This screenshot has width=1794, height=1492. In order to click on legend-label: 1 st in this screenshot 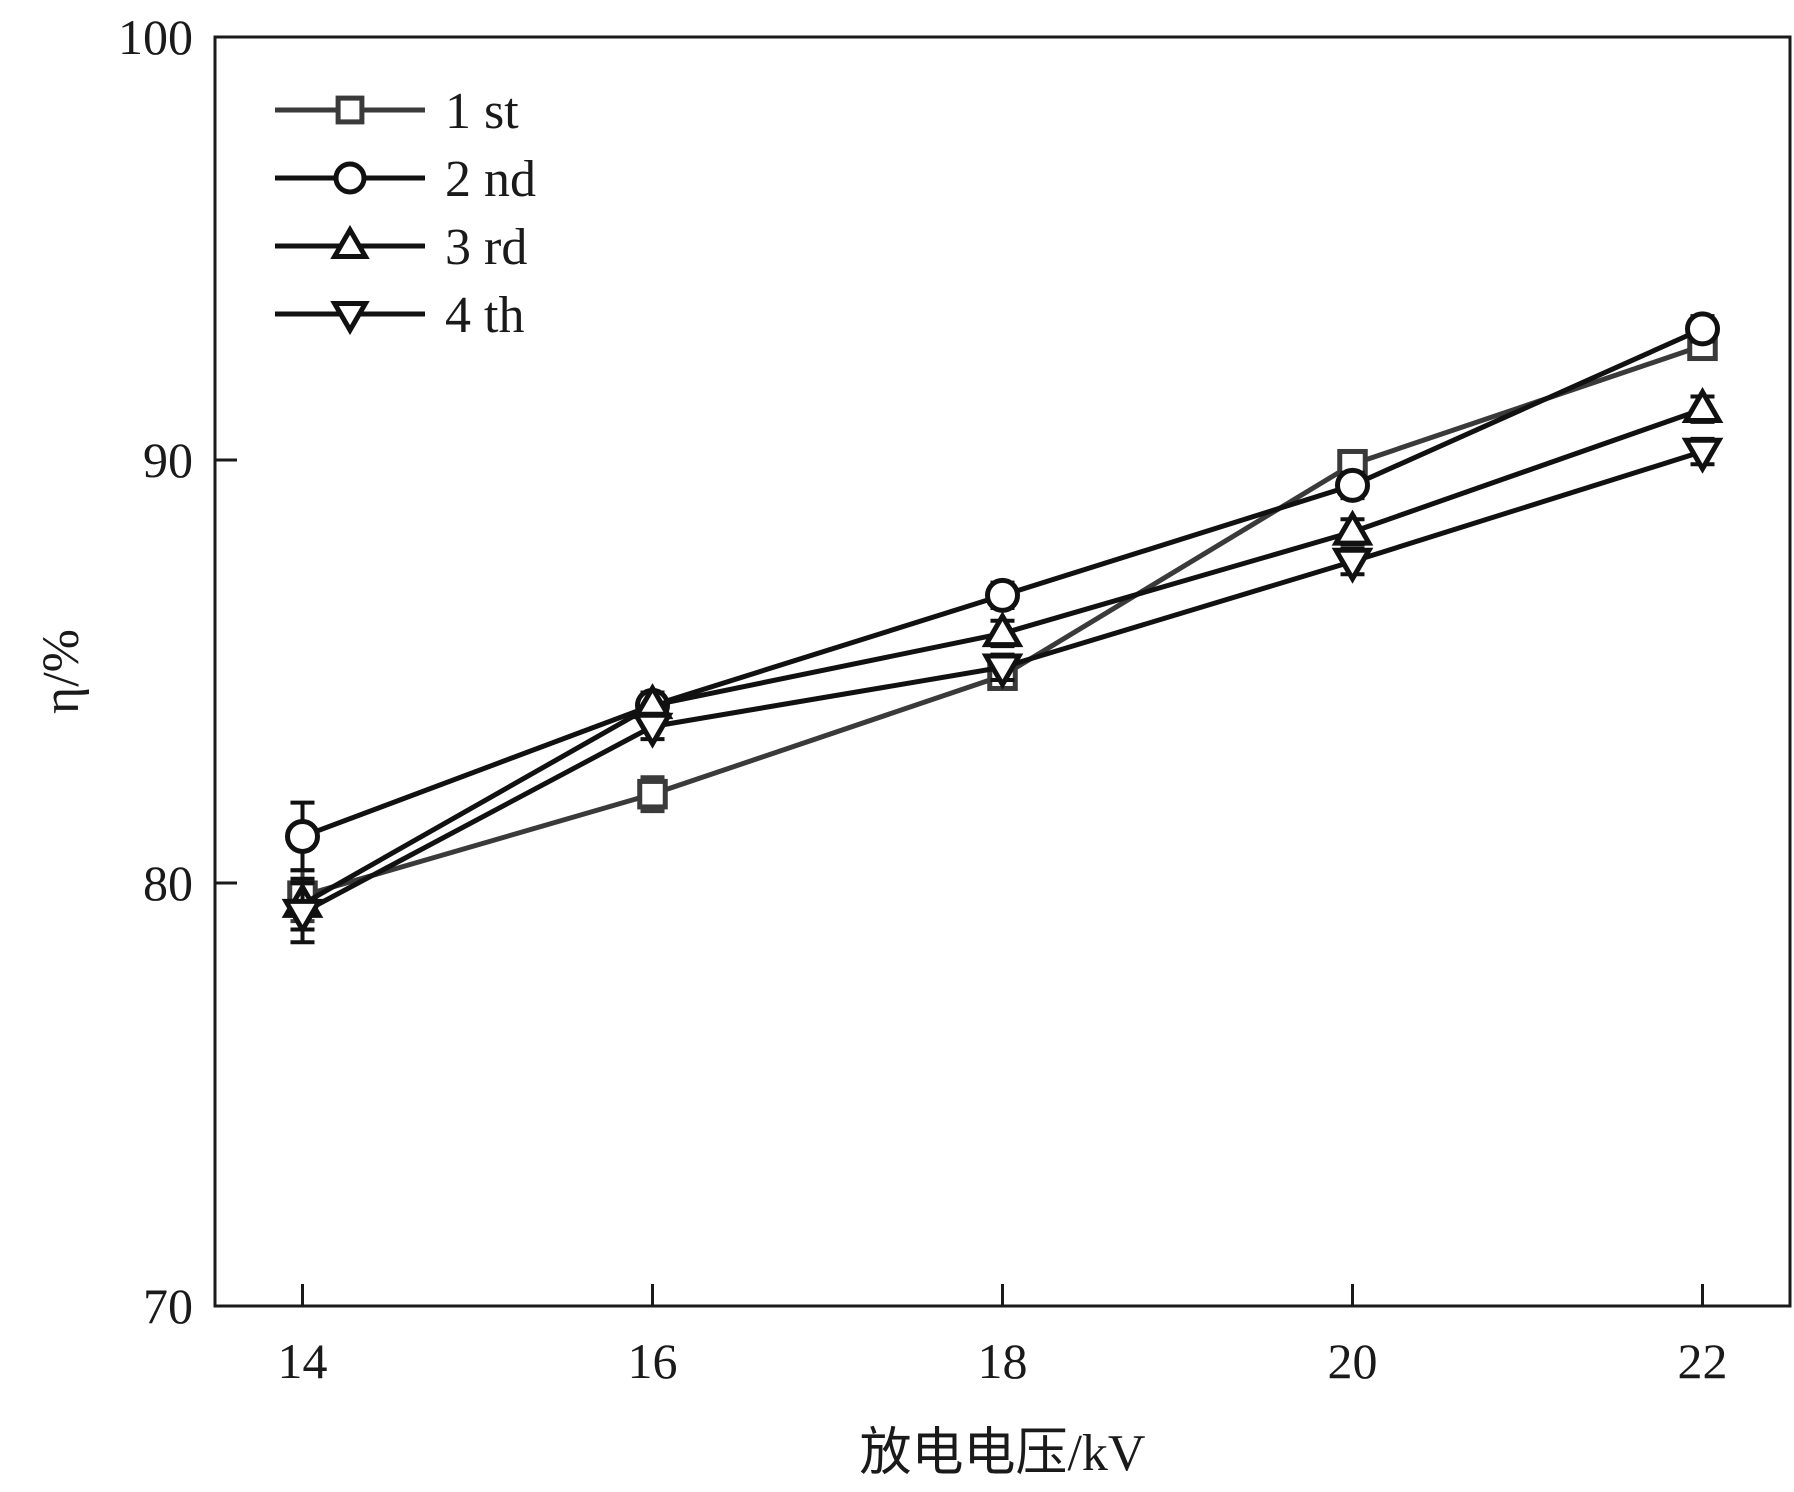, I will do `click(482, 111)`.